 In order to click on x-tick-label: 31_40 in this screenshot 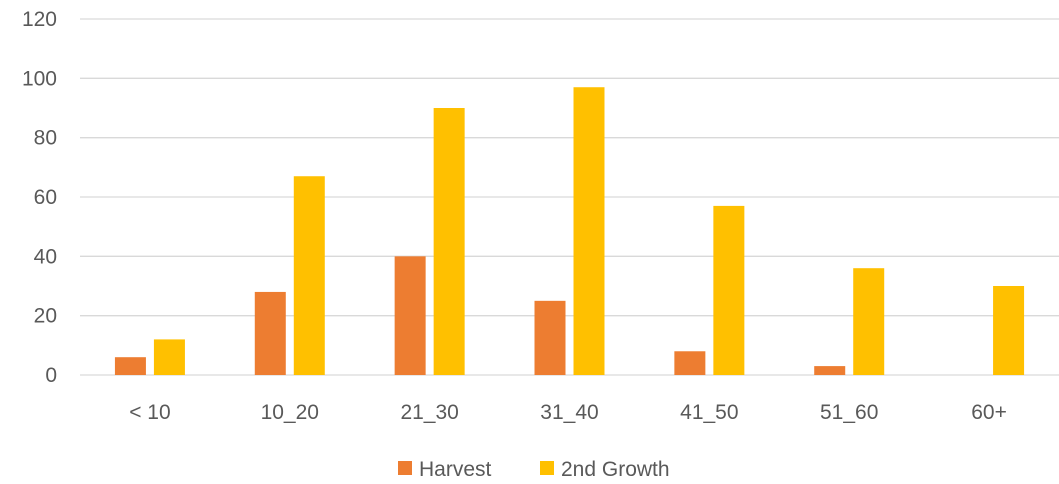, I will do `click(569, 412)`.